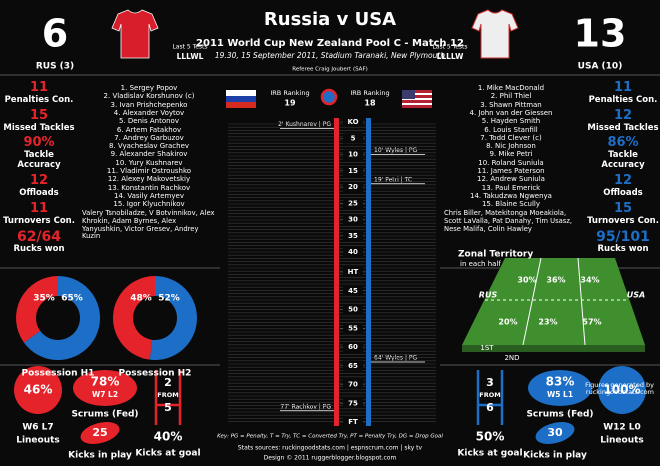 The width and height of the screenshot is (660, 466). Describe the element at coordinates (511, 112) in the screenshot. I see `player: 4. John van der Giessen` at that location.